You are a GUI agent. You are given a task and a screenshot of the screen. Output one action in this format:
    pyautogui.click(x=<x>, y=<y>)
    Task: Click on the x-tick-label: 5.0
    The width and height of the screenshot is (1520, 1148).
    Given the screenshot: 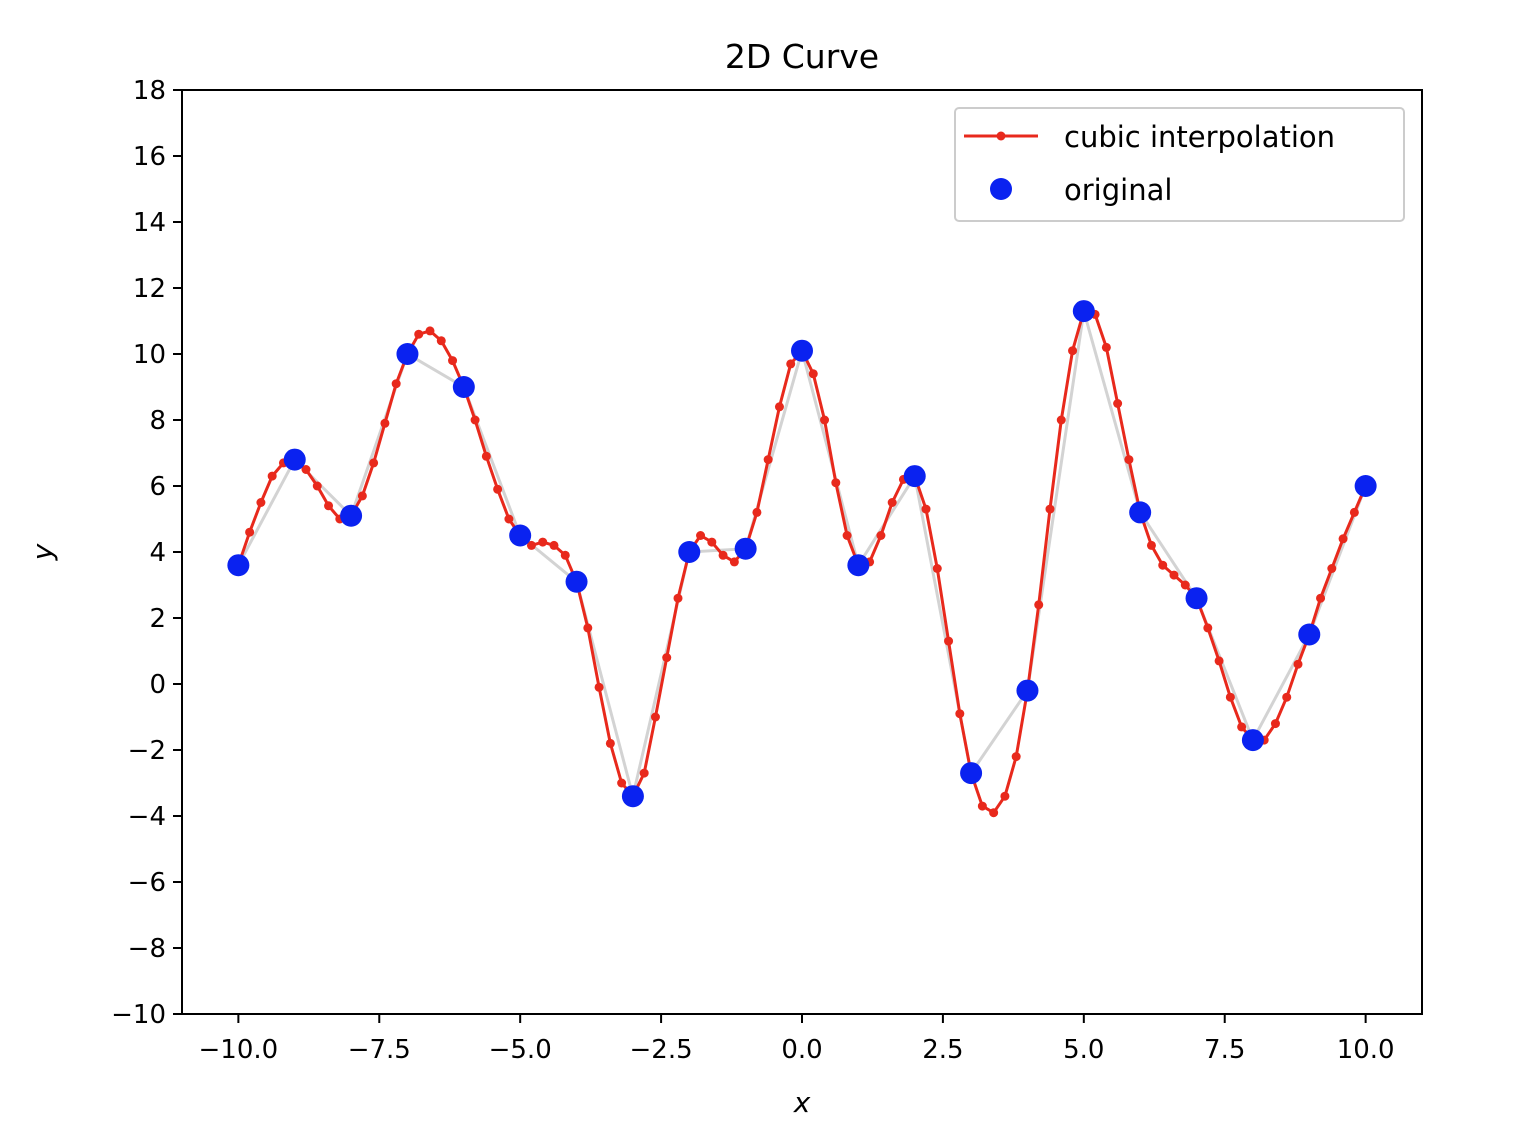 What is the action you would take?
    pyautogui.click(x=1083, y=1050)
    